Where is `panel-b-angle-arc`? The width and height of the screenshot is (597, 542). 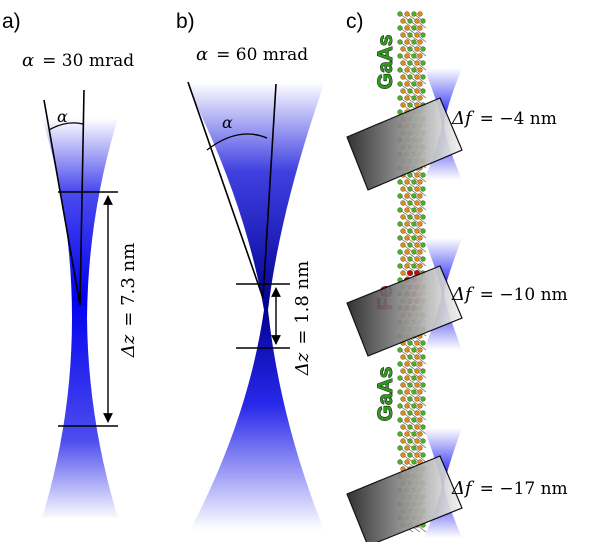
panel-b-angle-arc is located at coordinates (237, 142).